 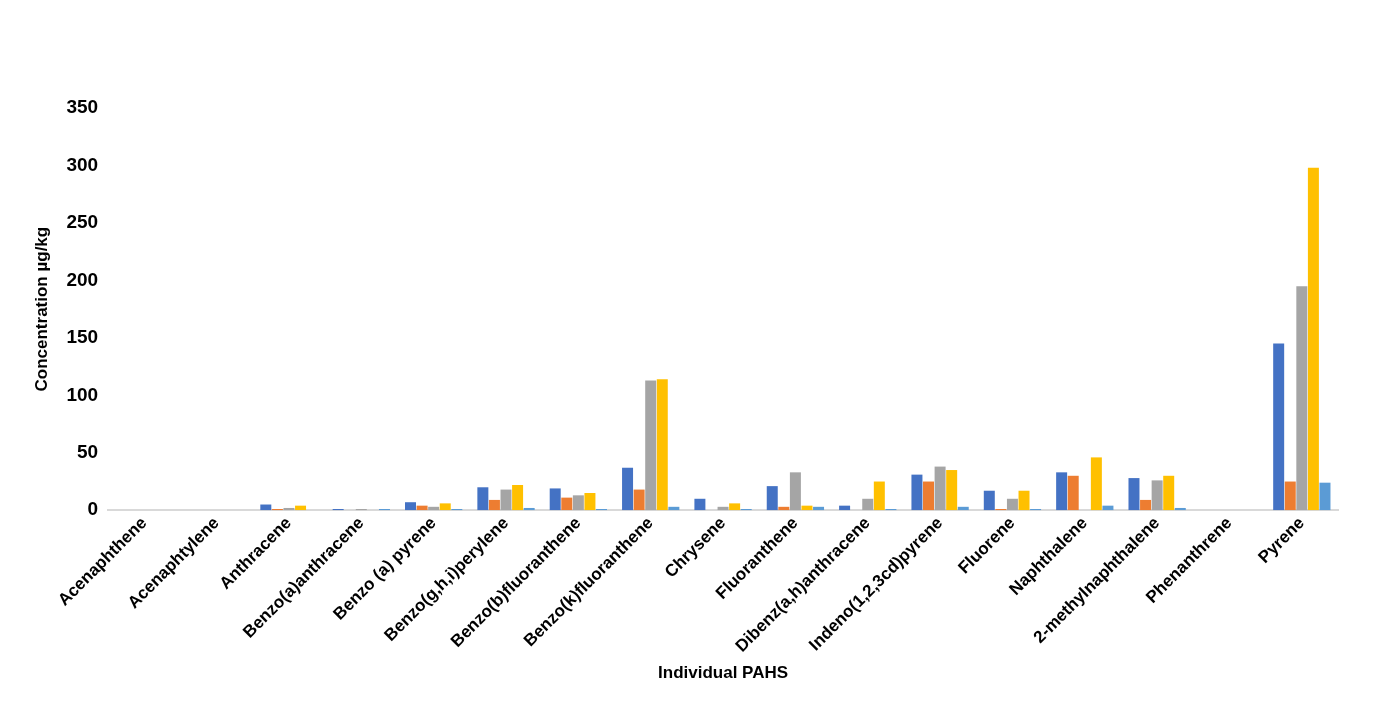 What do you see at coordinates (82, 337) in the screenshot?
I see `y-tick-label: 150` at bounding box center [82, 337].